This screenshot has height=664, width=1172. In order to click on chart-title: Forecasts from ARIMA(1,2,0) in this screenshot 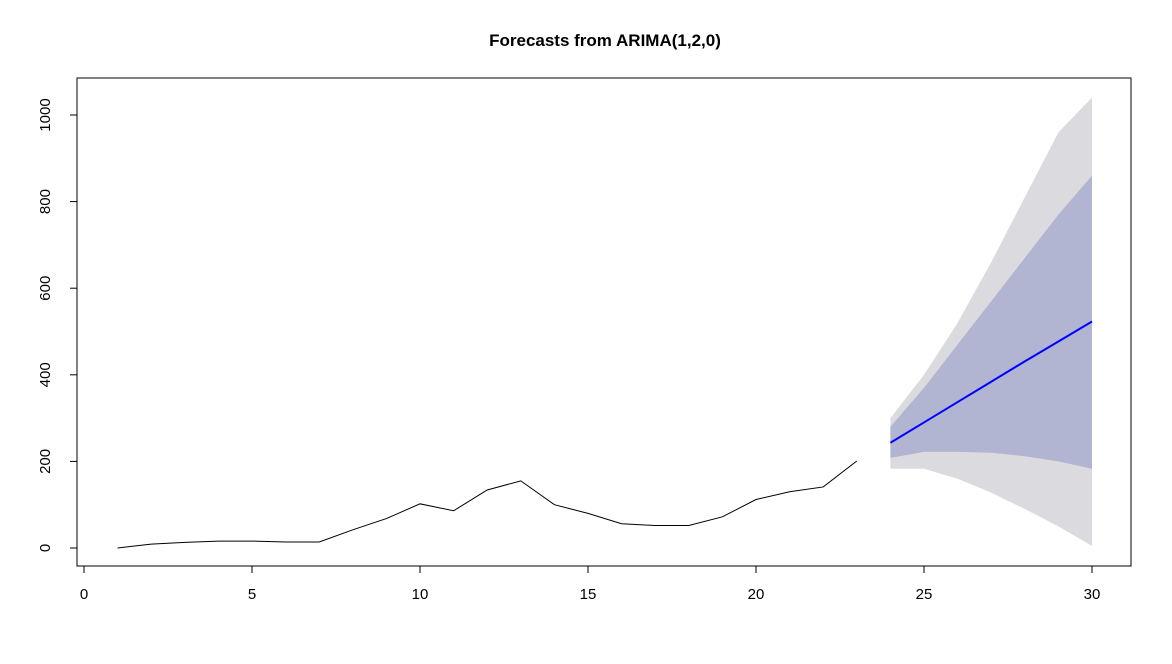, I will do `click(605, 40)`.